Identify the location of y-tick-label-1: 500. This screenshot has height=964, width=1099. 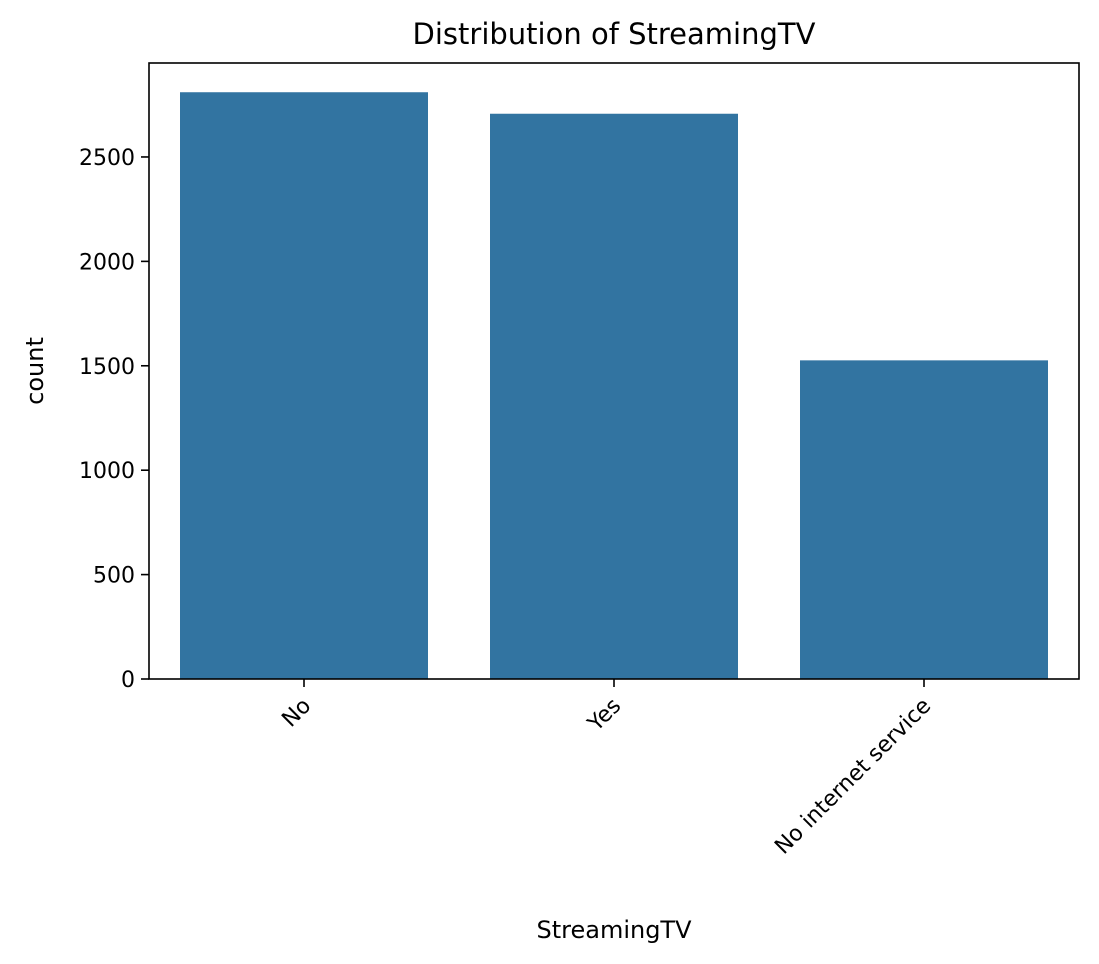
(114, 576).